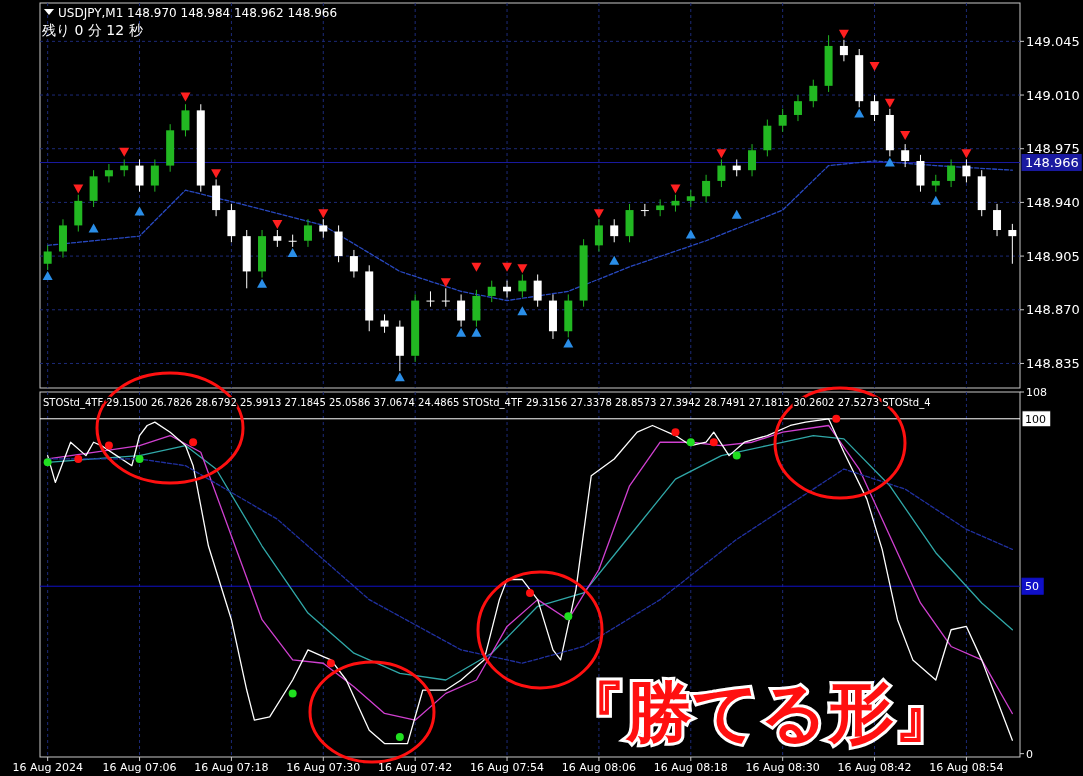 The width and height of the screenshot is (1083, 776). Describe the element at coordinates (1053, 364) in the screenshot. I see `y-tick-label: 148.835` at that location.